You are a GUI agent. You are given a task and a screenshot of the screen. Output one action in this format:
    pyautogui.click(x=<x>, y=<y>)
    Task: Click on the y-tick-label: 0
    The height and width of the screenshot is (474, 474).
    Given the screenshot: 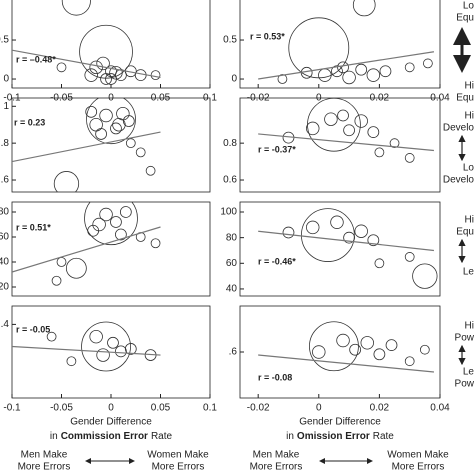 What is the action you would take?
    pyautogui.click(x=234, y=79)
    